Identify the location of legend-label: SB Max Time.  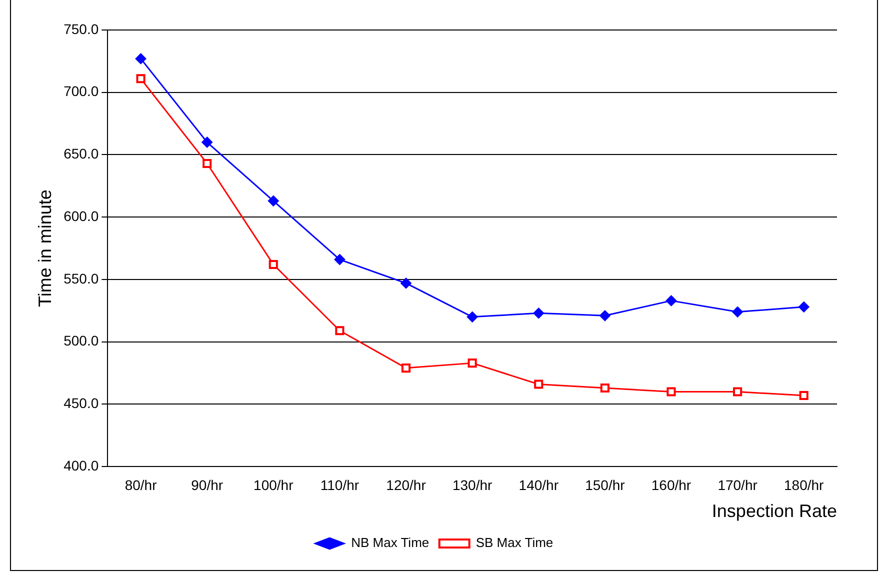
(515, 542).